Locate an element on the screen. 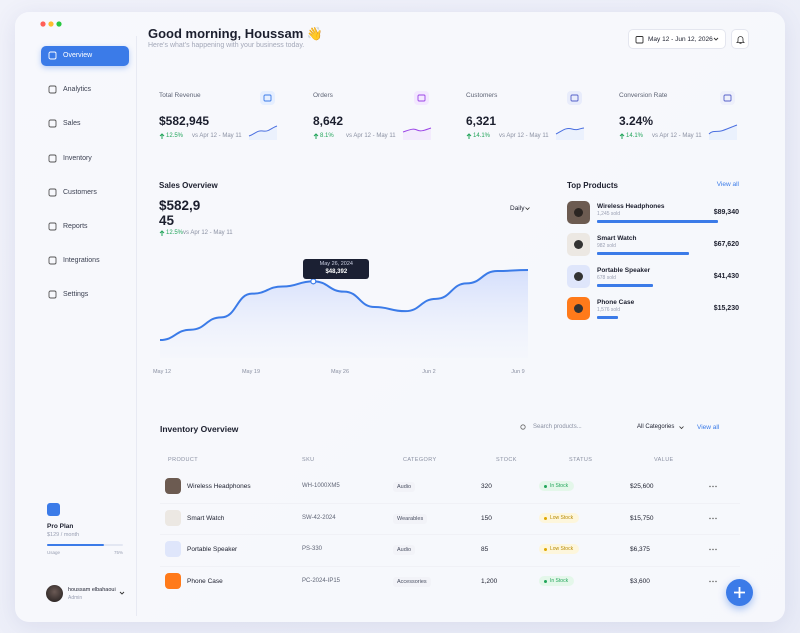  add-button is located at coordinates (739, 592).